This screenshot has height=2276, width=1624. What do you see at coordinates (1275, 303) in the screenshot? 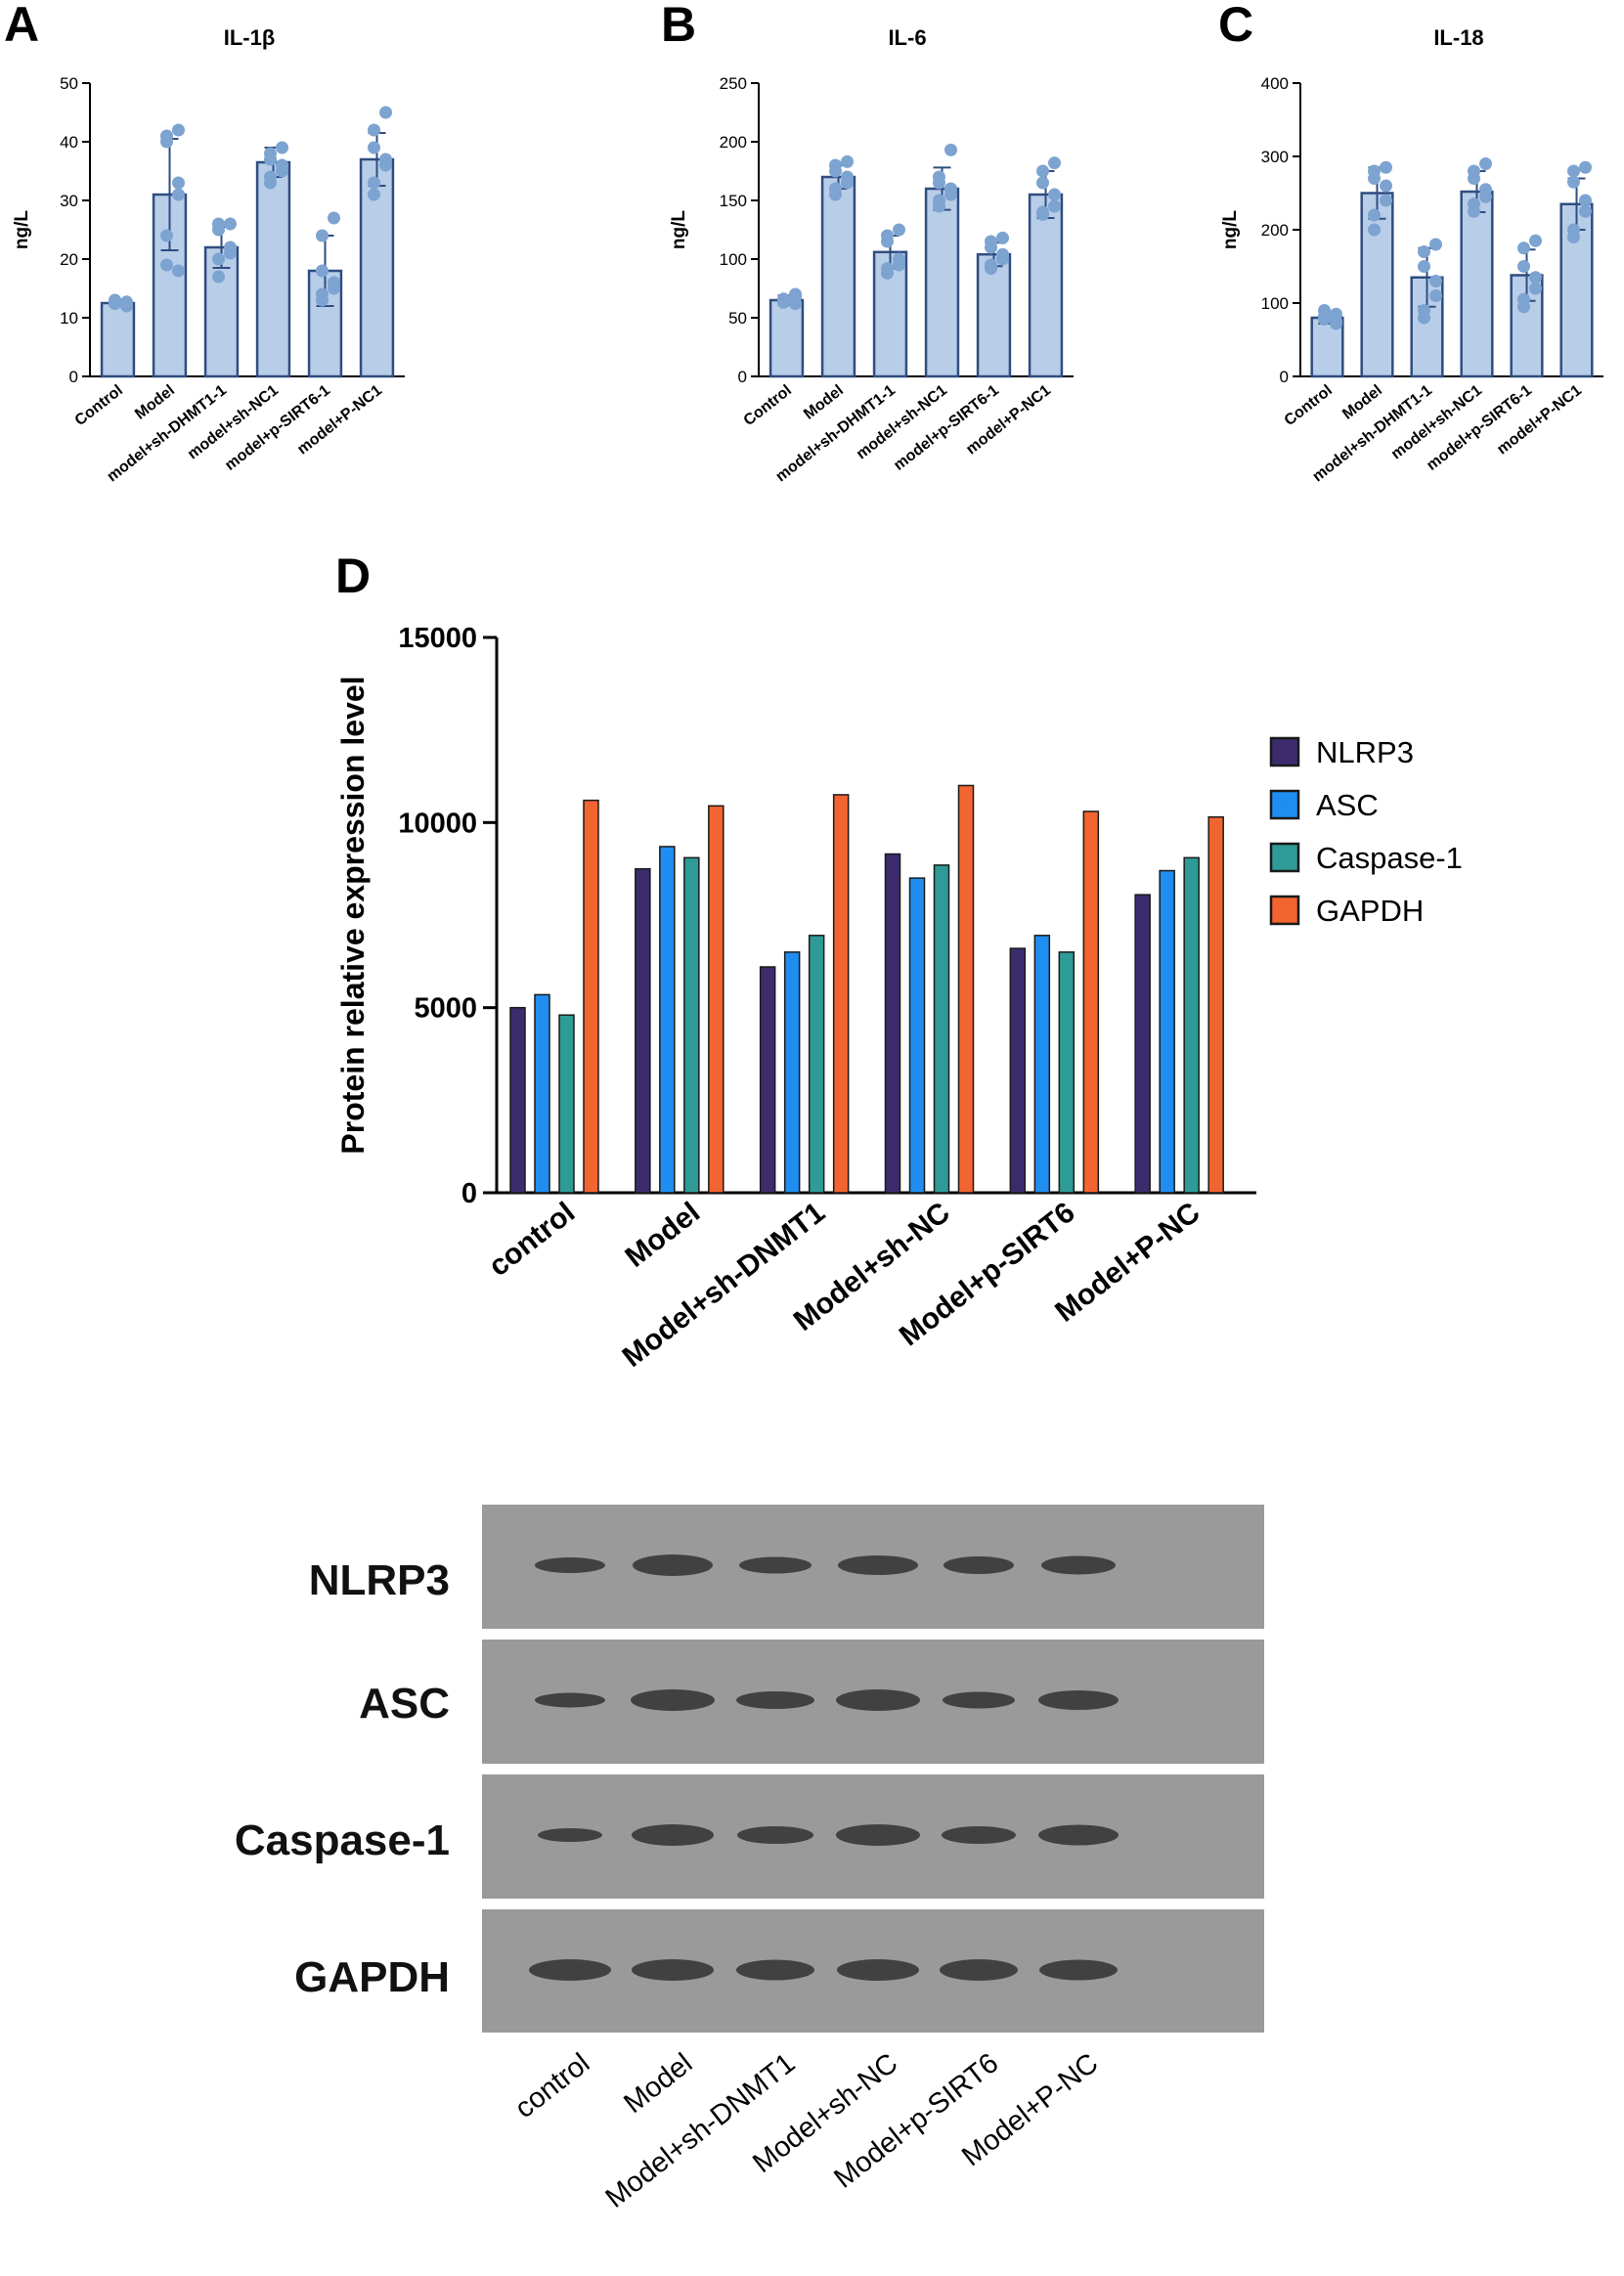
I see `il18-y-tick-label: 100` at bounding box center [1275, 303].